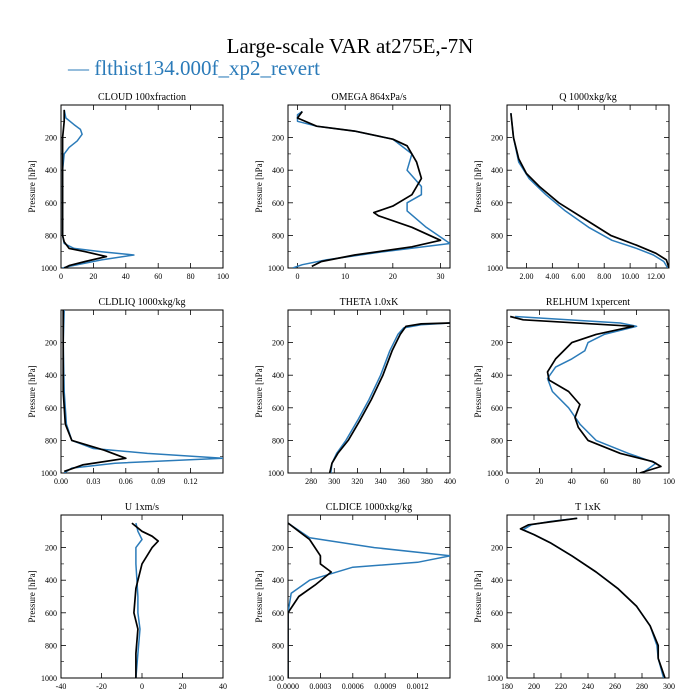  What do you see at coordinates (93, 481) in the screenshot?
I see `x-tick-label: 0.03` at bounding box center [93, 481].